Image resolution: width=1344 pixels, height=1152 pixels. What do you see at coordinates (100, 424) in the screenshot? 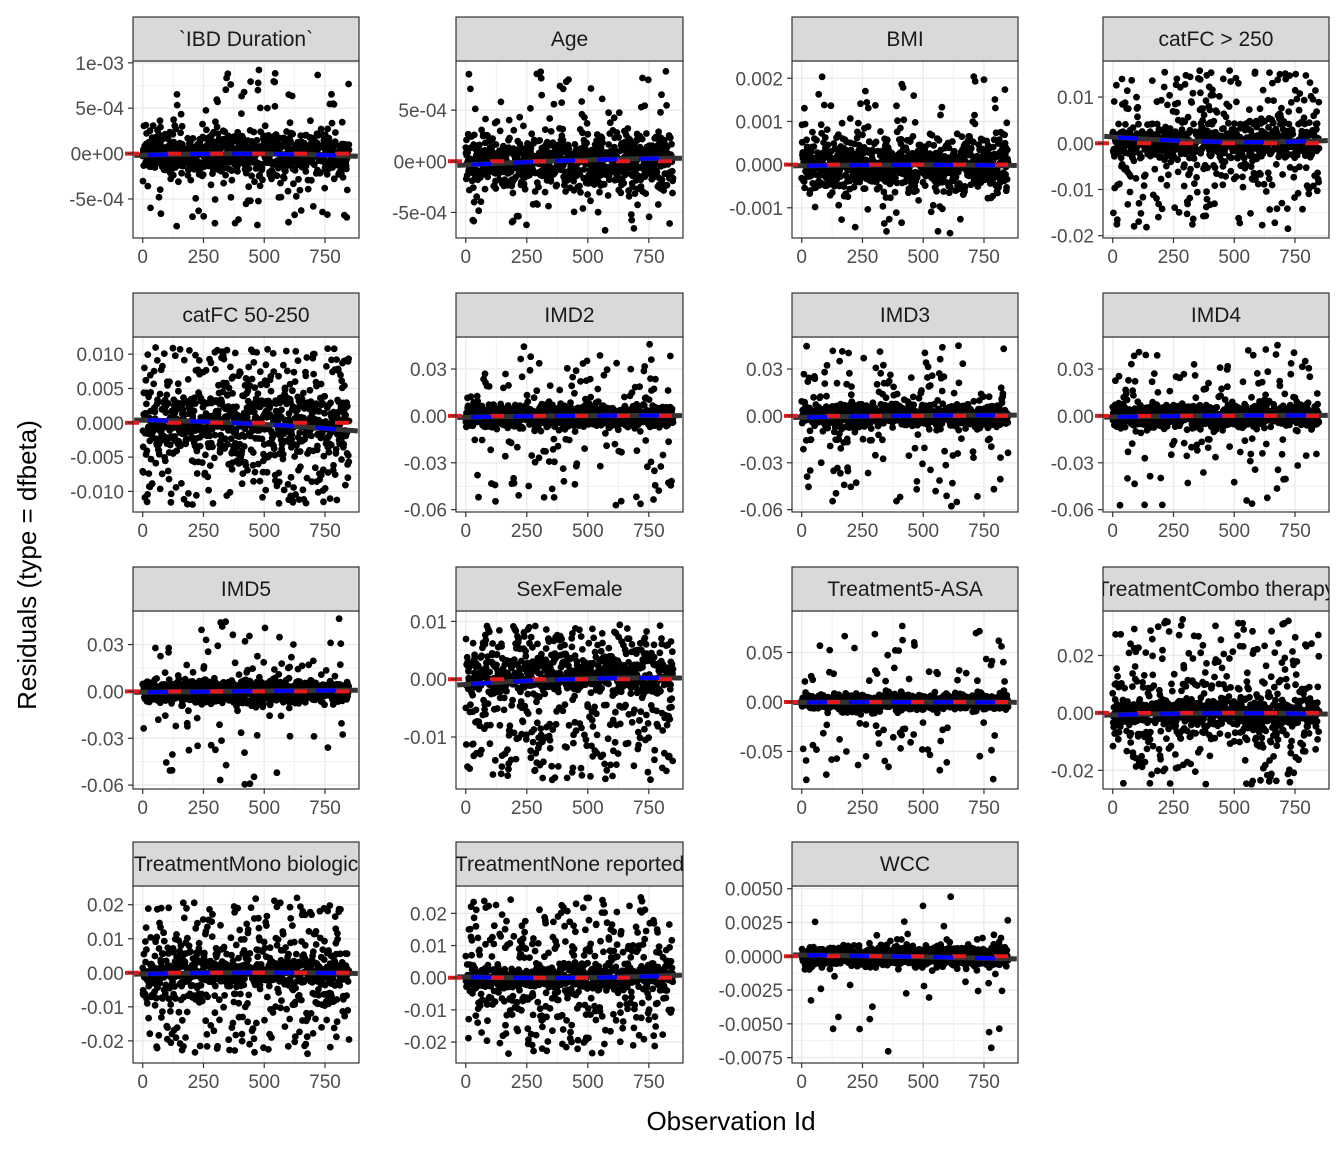
I see `y-tick-label: 0.000` at bounding box center [100, 424].